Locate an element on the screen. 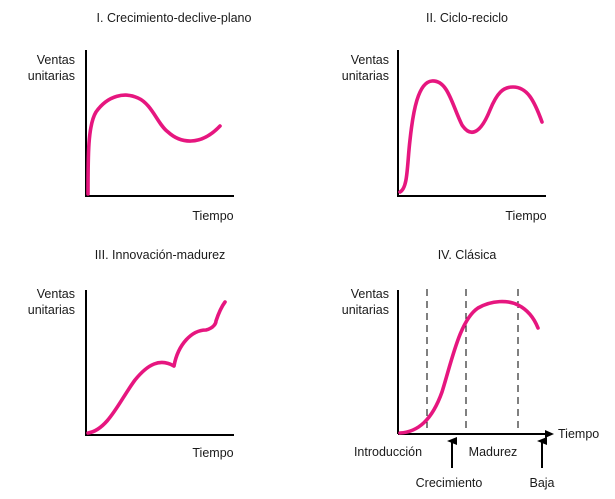  x-axis-arrowhead is located at coordinates (549, 434).